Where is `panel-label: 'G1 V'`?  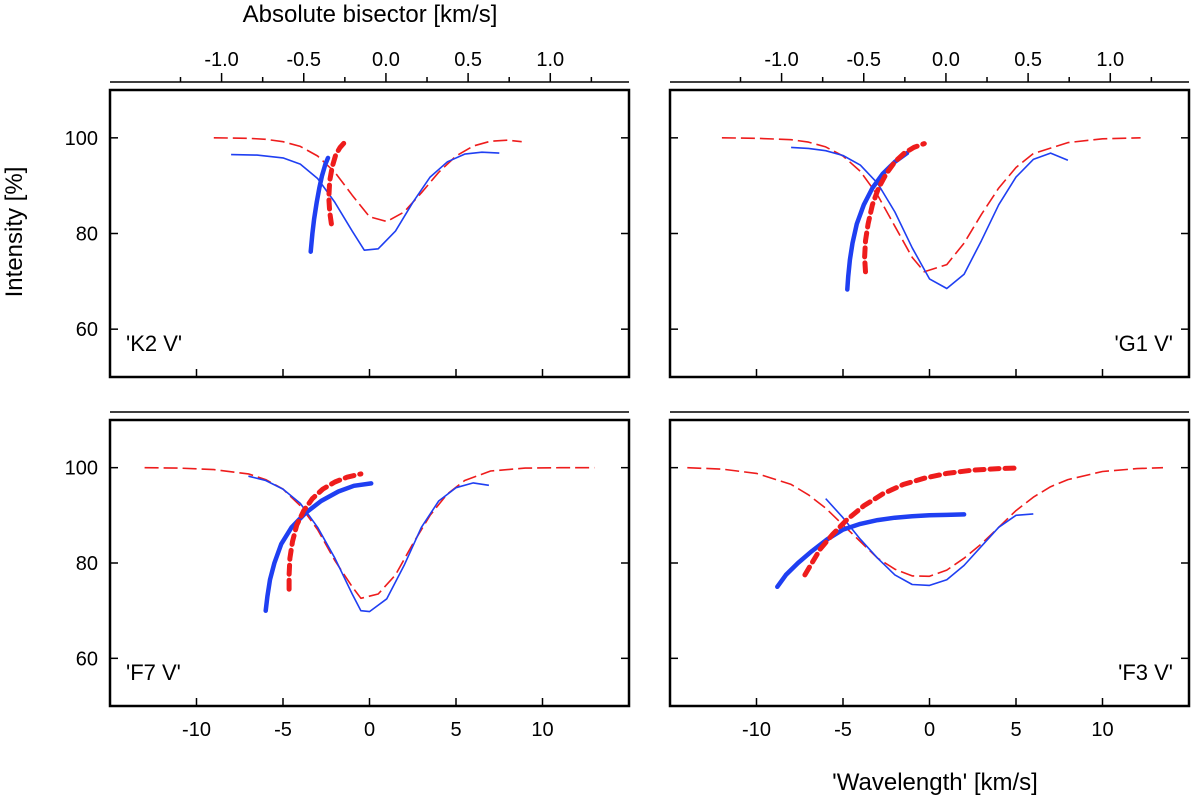
panel-label: 'G1 V' is located at coordinates (1143, 343).